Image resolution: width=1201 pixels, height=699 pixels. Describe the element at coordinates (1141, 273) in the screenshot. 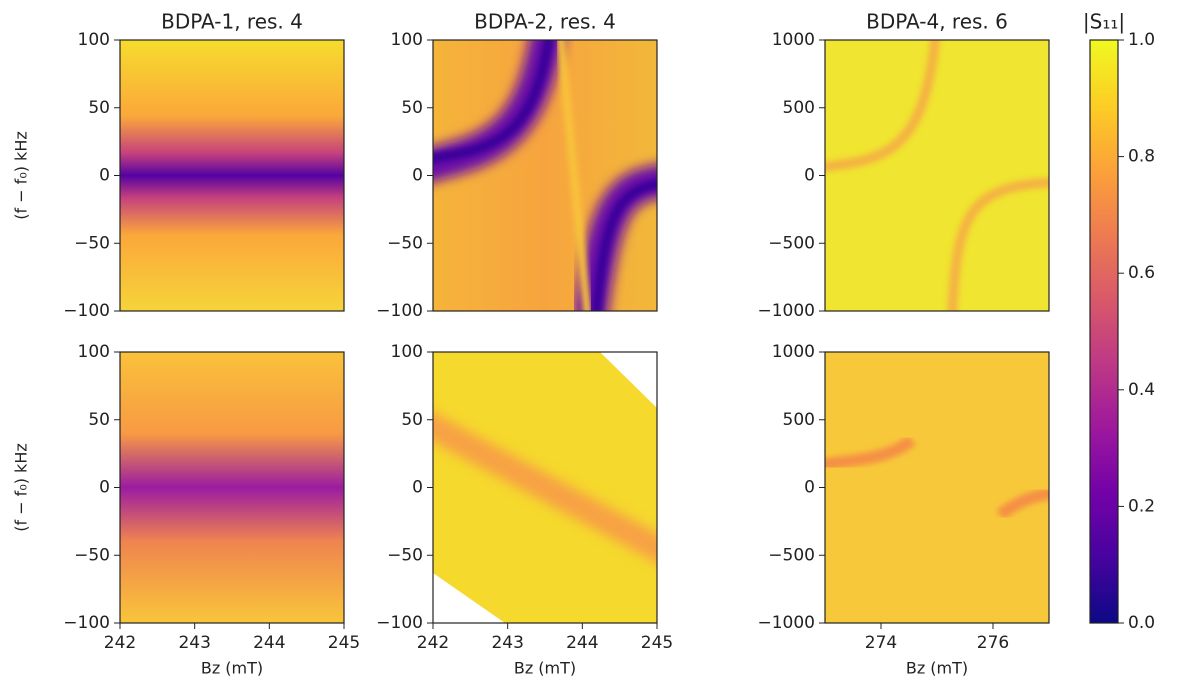

I see `y-tick-label: 0.6` at that location.